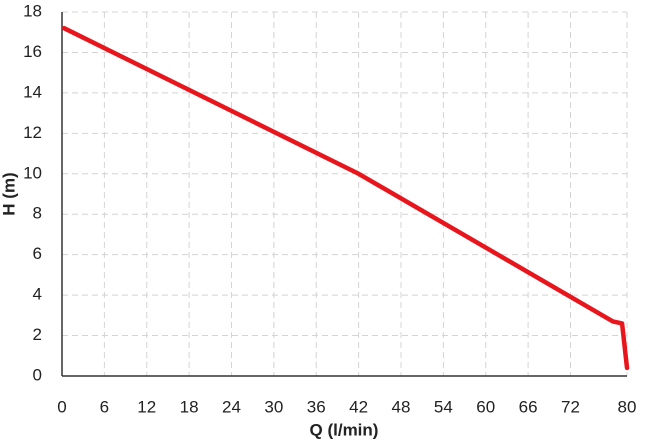 The height and width of the screenshot is (442, 647). I want to click on x-tick-label: 42, so click(358, 406).